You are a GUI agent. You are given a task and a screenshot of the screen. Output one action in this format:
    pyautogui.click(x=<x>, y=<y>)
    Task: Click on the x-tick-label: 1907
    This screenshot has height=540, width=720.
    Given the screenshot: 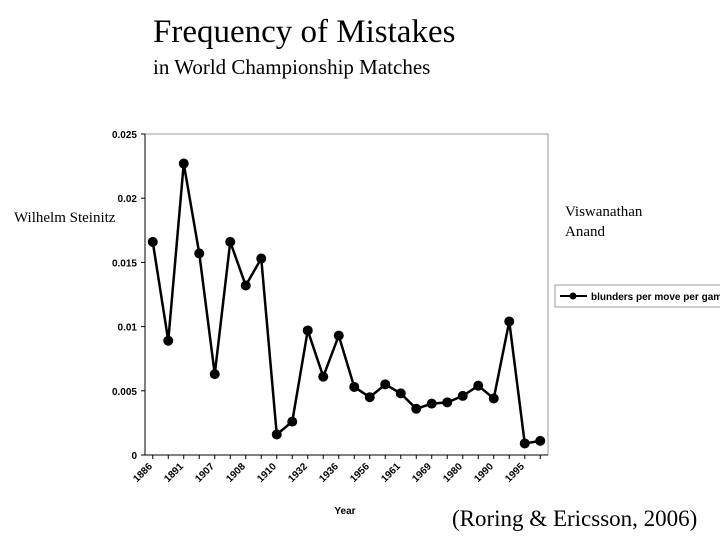 What is the action you would take?
    pyautogui.click(x=205, y=473)
    